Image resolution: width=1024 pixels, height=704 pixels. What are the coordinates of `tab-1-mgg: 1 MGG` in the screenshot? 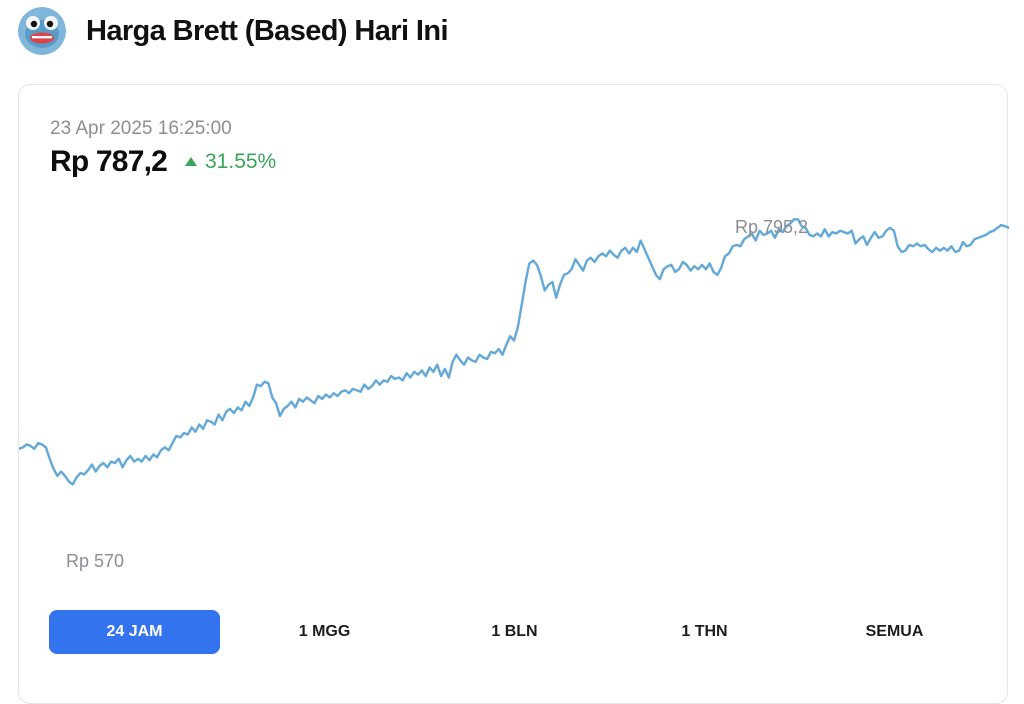 It's located at (324, 631).